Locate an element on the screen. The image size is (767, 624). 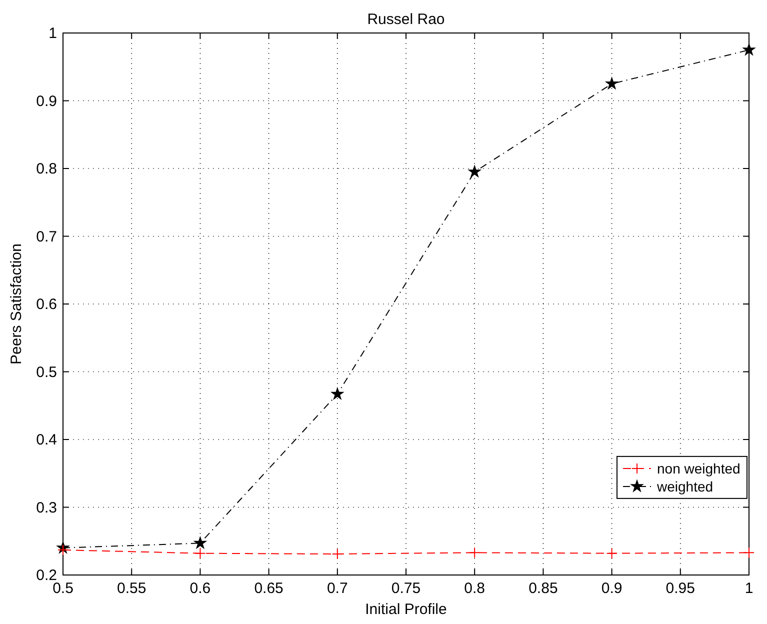
x-tick-label: 0.95 is located at coordinates (680, 588).